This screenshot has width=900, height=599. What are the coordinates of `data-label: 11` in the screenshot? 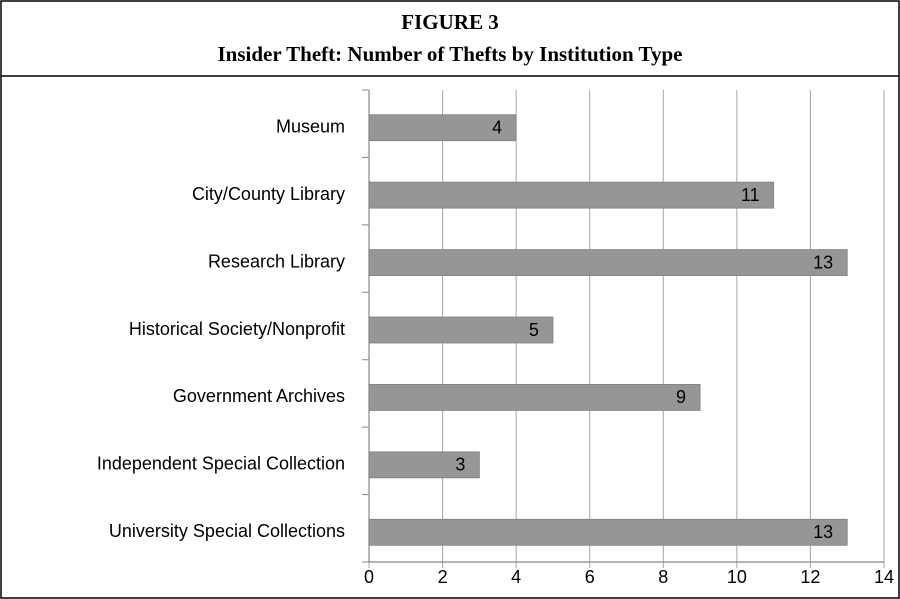 It's located at (750, 195).